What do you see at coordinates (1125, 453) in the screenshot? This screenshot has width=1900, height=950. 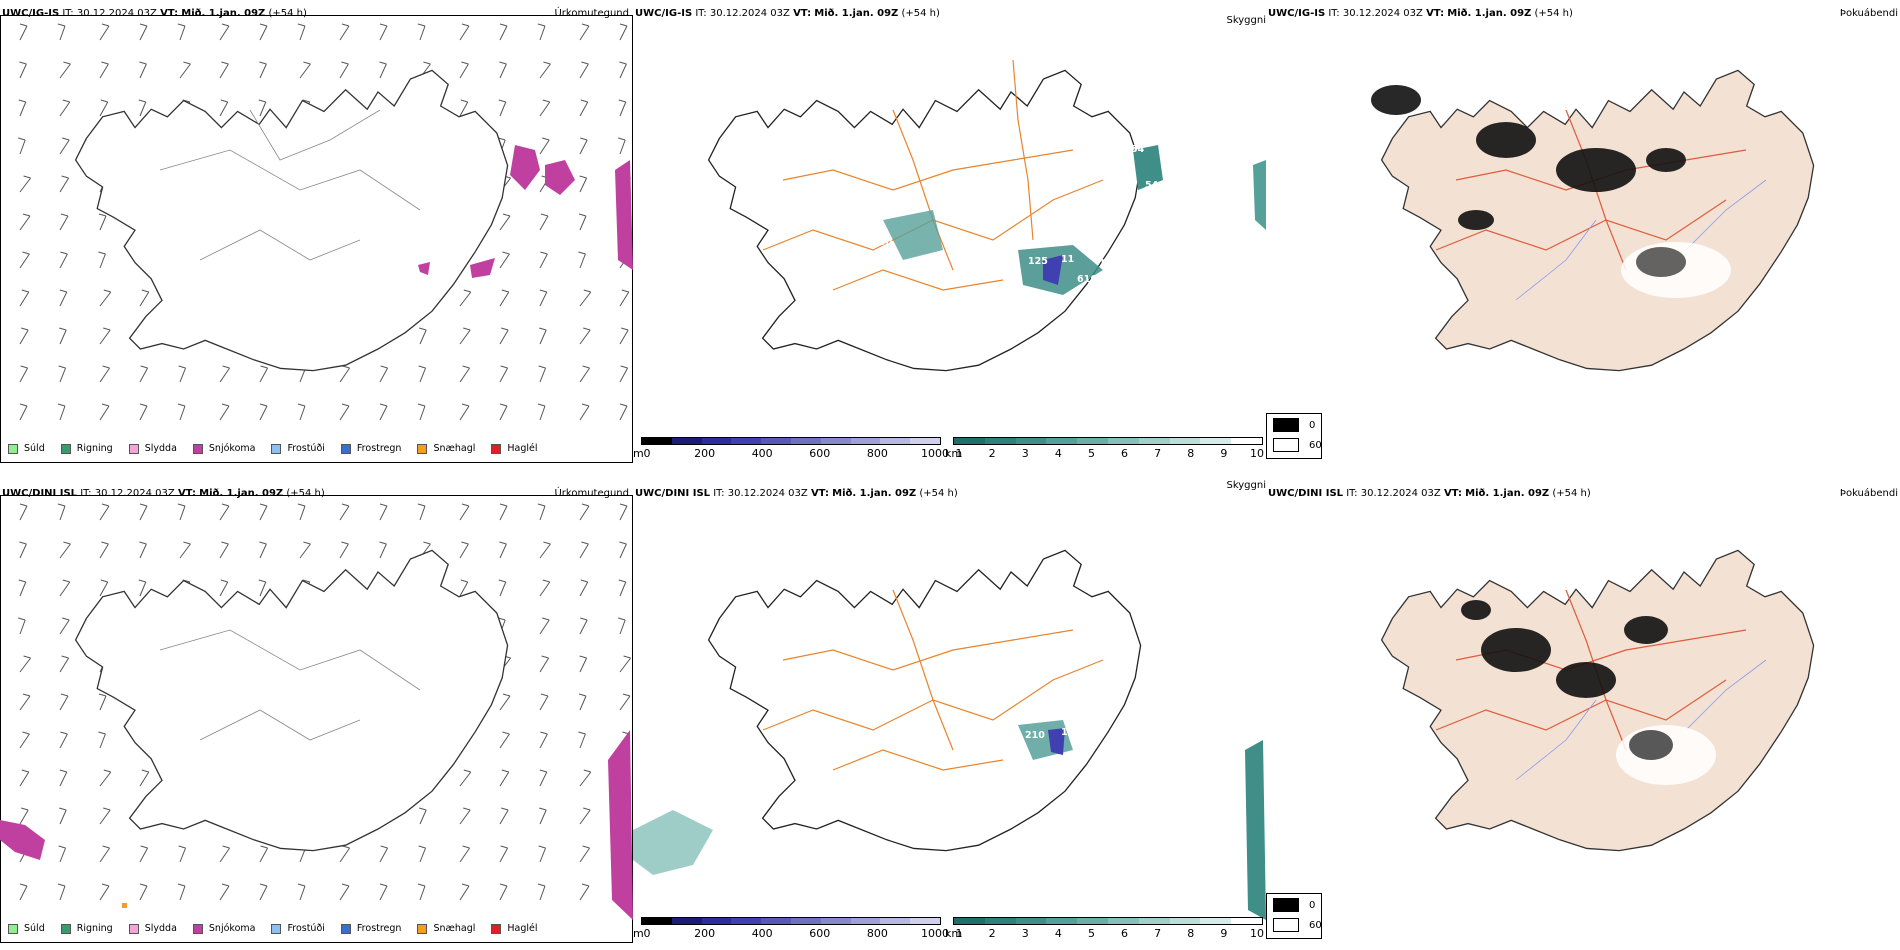 I see `colorbar-tick-label: 6` at bounding box center [1125, 453].